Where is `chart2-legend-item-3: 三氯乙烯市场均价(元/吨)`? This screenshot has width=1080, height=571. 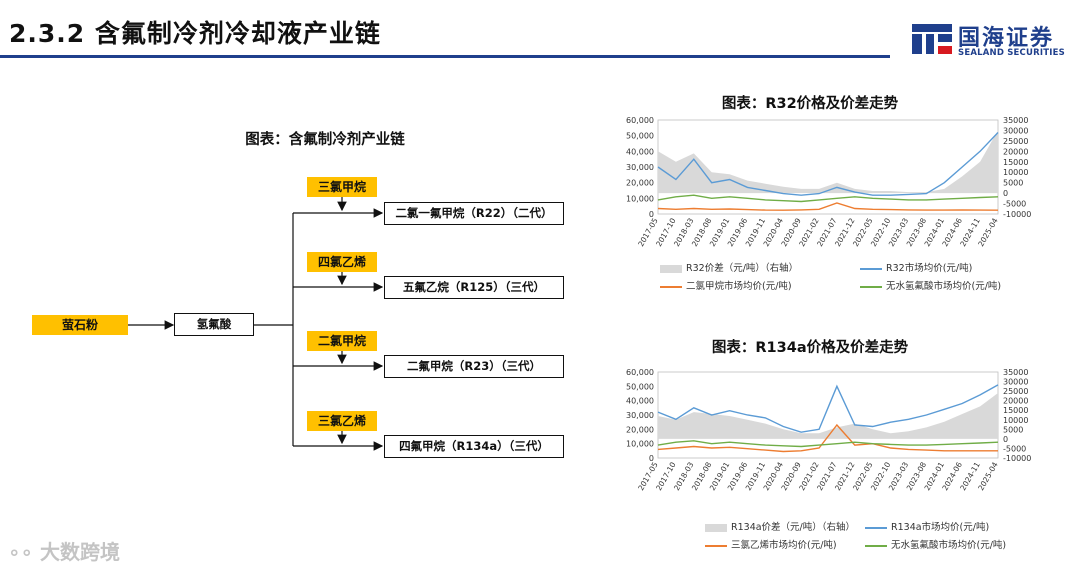
chart2-legend-item-3: 三氯乙烯市场均价(元/吨) is located at coordinates (771, 544).